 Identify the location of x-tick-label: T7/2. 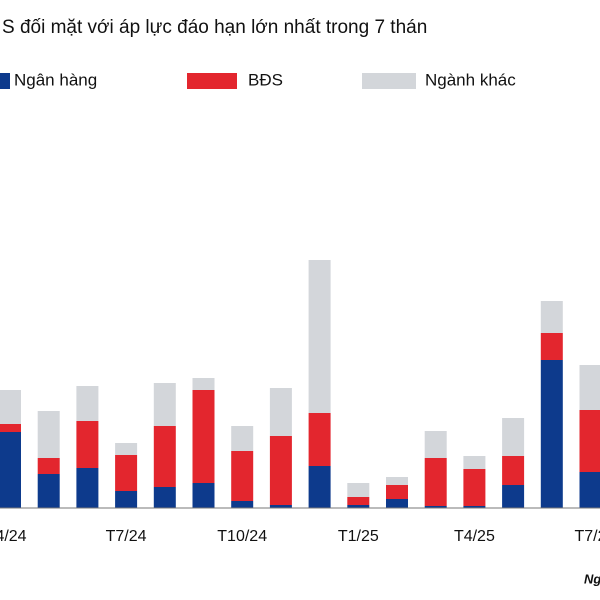
(587, 536).